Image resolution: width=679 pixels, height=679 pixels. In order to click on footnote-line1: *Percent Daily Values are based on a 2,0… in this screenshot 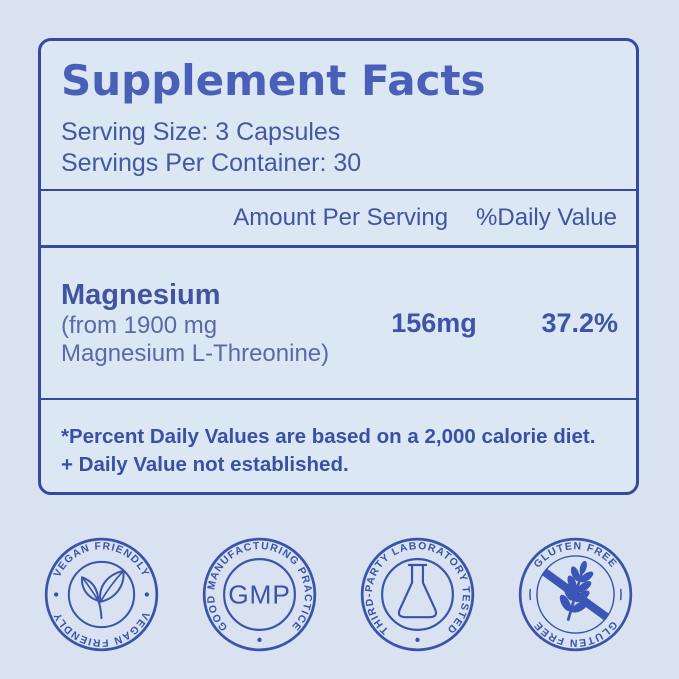, I will do `click(328, 436)`.